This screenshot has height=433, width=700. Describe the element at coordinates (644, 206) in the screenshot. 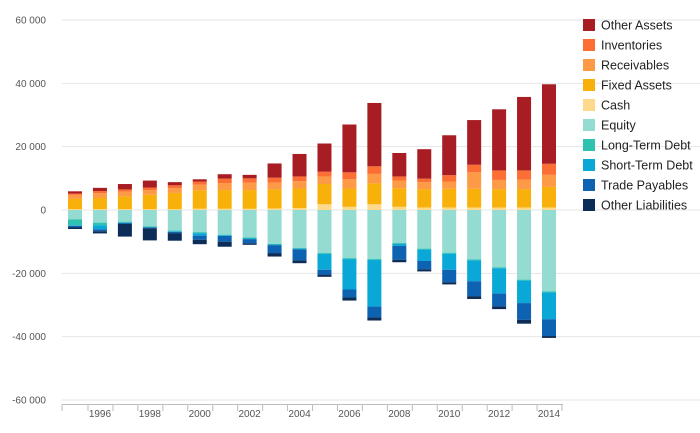

I see `legend-label: Other Liabilities` at that location.